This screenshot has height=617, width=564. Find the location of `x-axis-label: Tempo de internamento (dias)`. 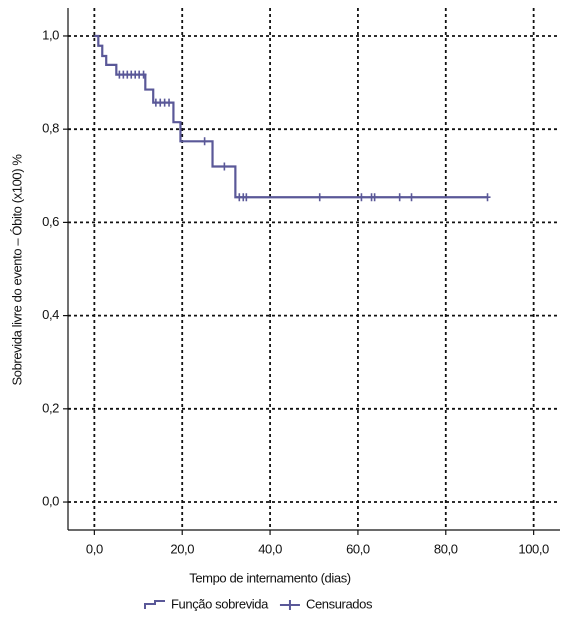

x-axis-label: Tempo de internamento (dias) is located at coordinates (270, 577).